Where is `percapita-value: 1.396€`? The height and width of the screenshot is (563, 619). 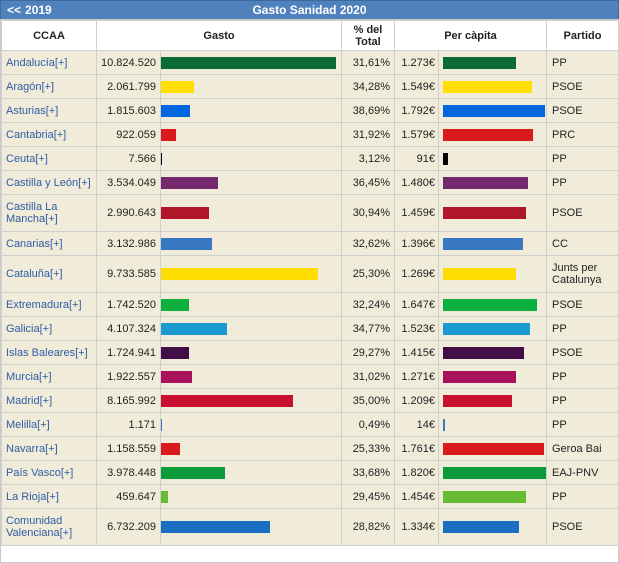 percapita-value: 1.396€ is located at coordinates (416, 243).